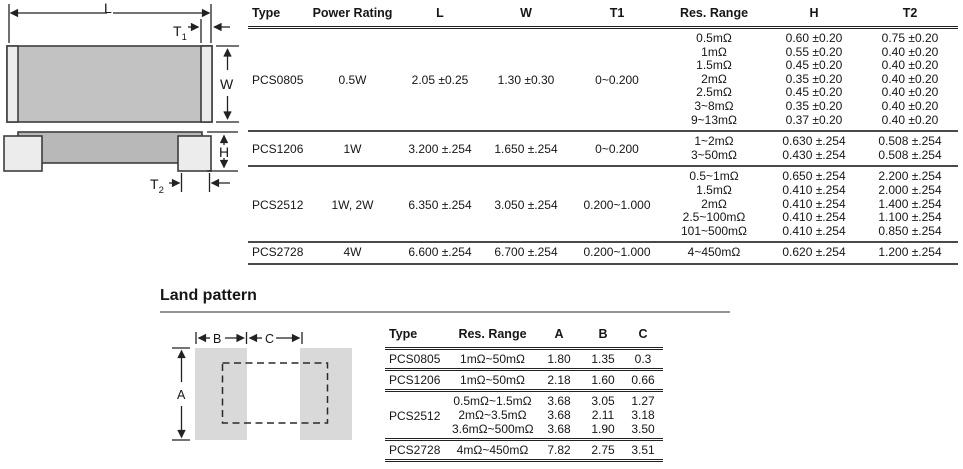  I want to click on table-row: PCS0805 1mΩ~50mΩ 1.80 1.35 0.3, so click(524, 359).